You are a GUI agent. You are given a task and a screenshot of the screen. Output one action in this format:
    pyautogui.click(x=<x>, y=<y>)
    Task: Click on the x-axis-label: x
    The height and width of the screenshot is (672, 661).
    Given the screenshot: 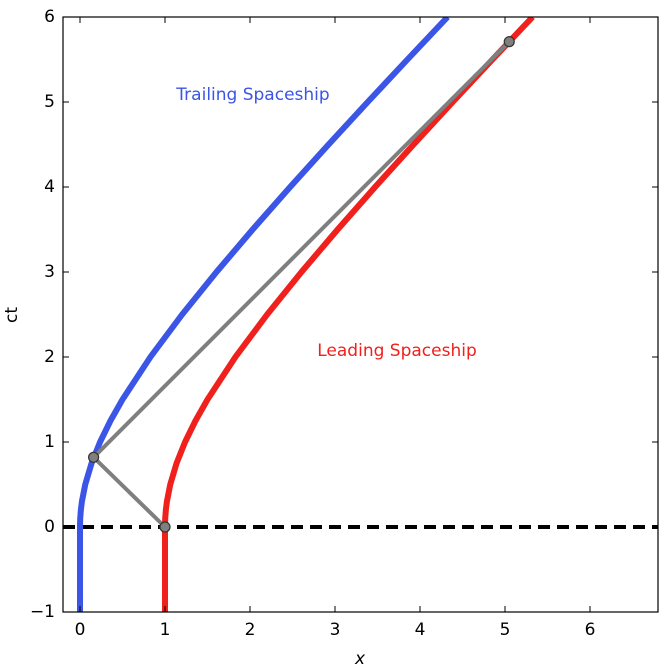 What is the action you would take?
    pyautogui.click(x=360, y=659)
    